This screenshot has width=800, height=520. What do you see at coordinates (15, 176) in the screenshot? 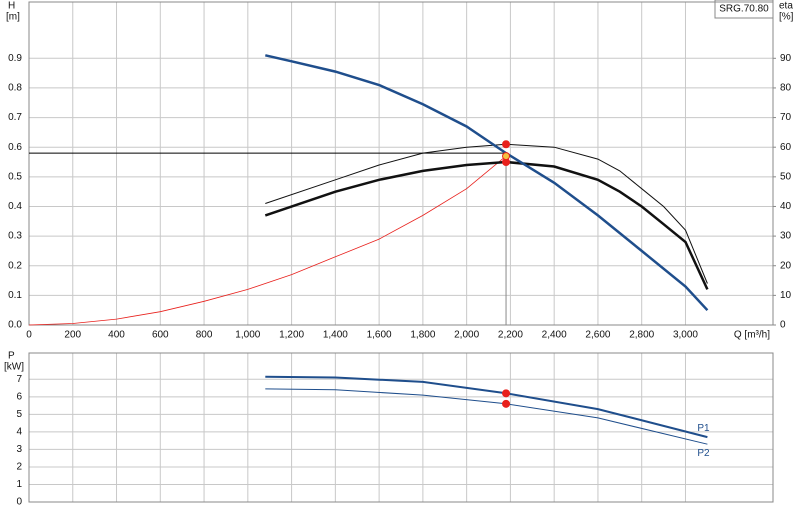
I see `y-tick-label: 0.5` at bounding box center [15, 176].